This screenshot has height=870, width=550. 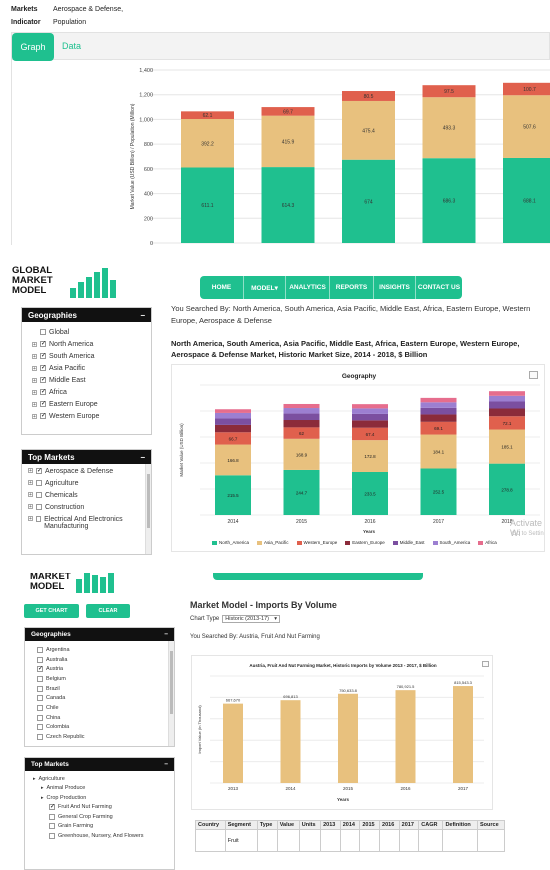 What do you see at coordinates (409, 825) in the screenshot?
I see `table-header: 2017` at bounding box center [409, 825].